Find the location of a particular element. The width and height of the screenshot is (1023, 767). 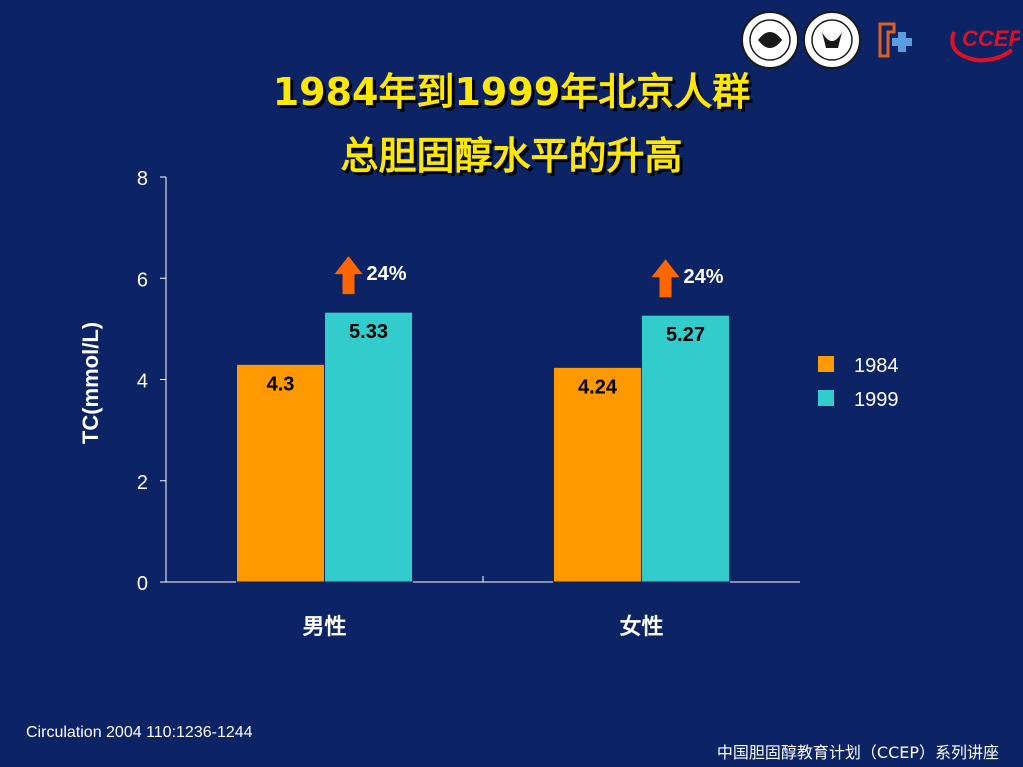

y-tick-label: 2 is located at coordinates (142, 483).